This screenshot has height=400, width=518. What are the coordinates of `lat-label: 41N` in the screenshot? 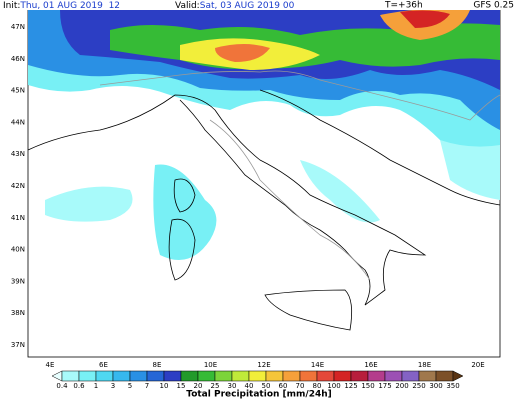 It's located at (18, 218).